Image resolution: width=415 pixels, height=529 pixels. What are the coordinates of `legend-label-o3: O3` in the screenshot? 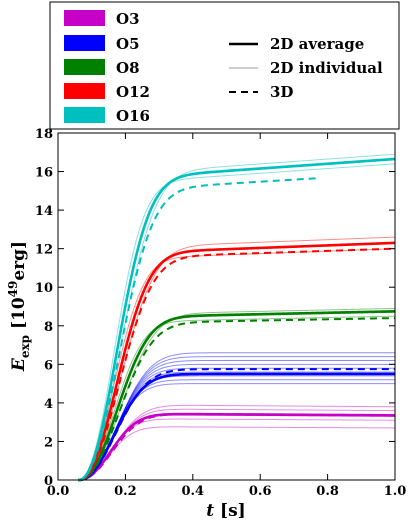 It's located at (128, 19).